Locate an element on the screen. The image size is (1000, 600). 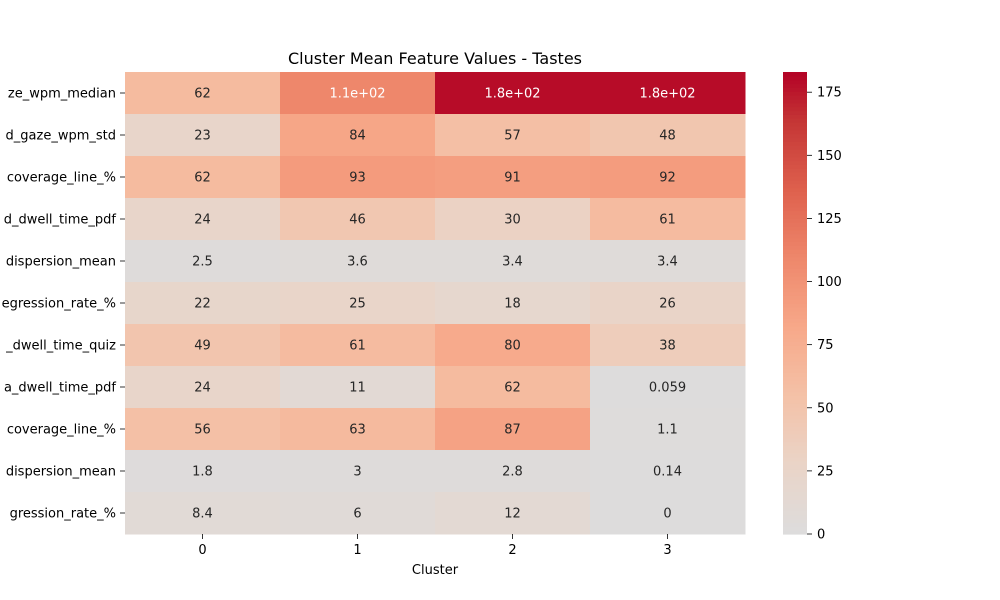
colorbar: 0 25 50 75 100 125 150 175 is located at coordinates (812, 307).